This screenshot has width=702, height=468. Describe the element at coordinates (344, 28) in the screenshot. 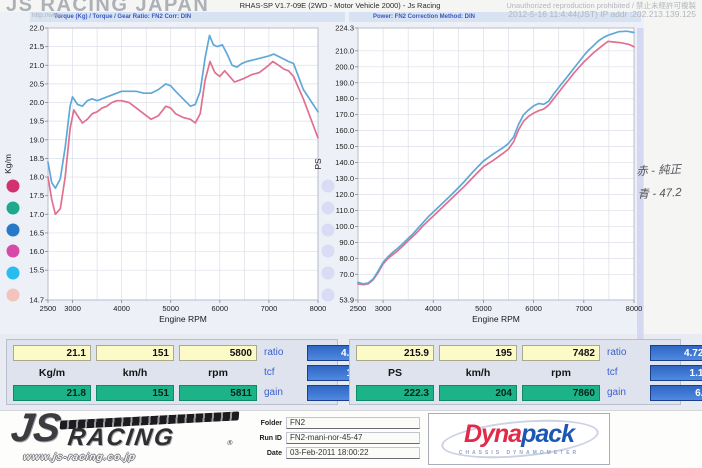

I see `svg-text: 224.3` at that location.